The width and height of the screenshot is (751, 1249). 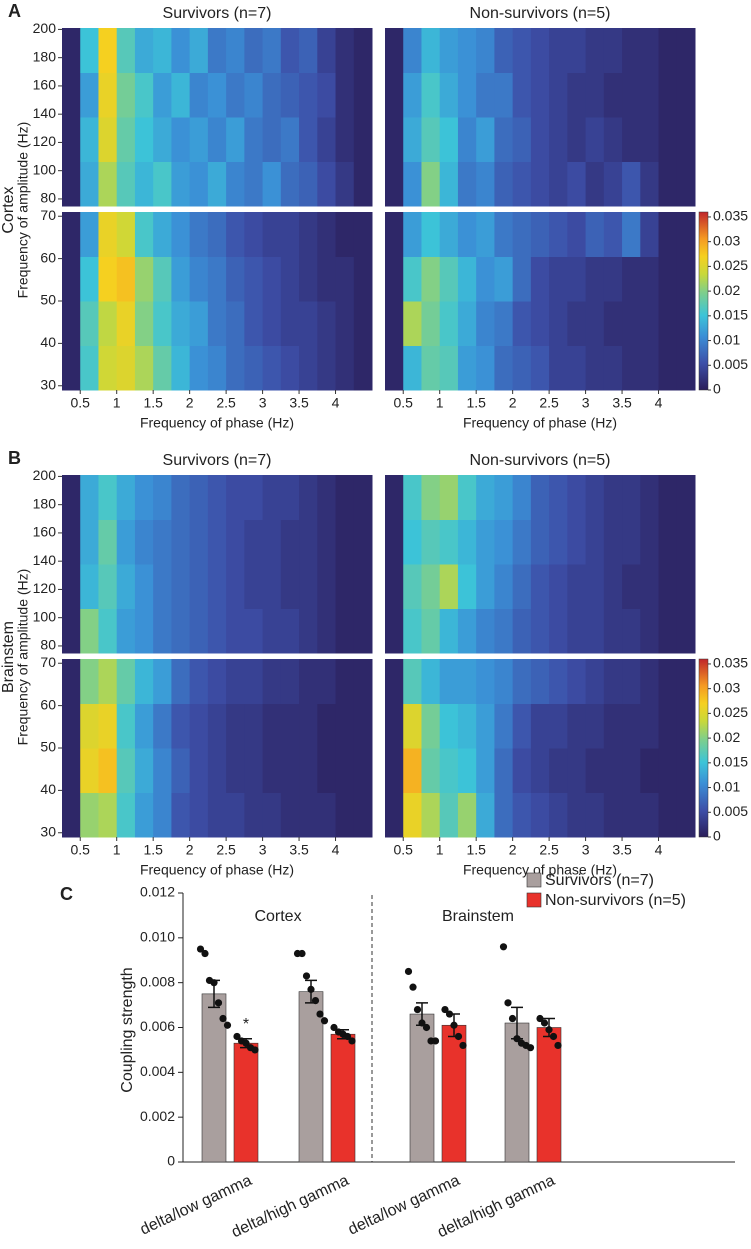 I want to click on bar, so click(x=422, y=1088).